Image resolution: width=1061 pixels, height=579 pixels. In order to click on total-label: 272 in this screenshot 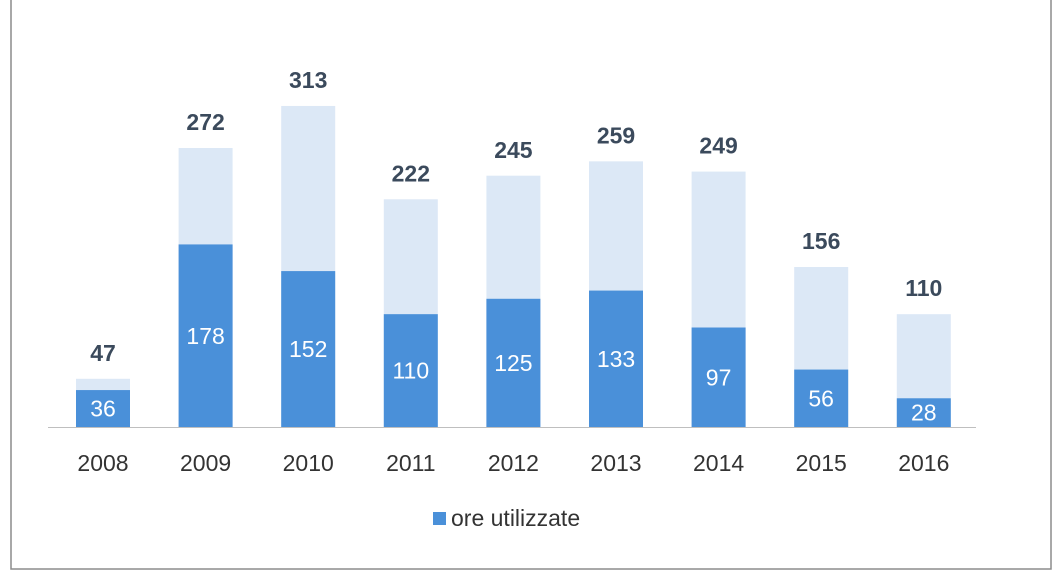, I will do `click(205, 122)`.